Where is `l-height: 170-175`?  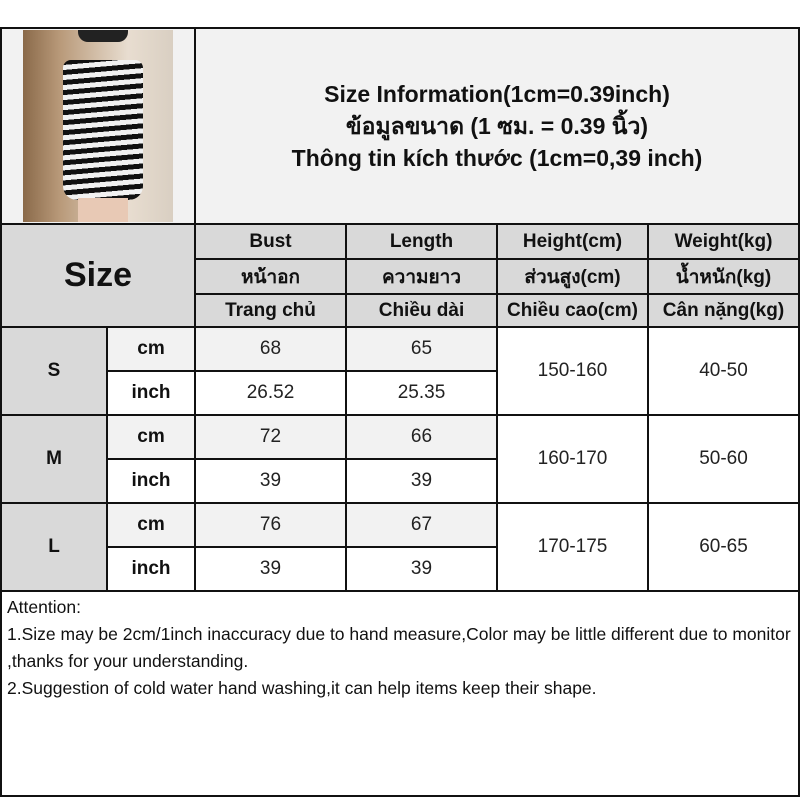
l-height: 170-175 is located at coordinates (573, 548).